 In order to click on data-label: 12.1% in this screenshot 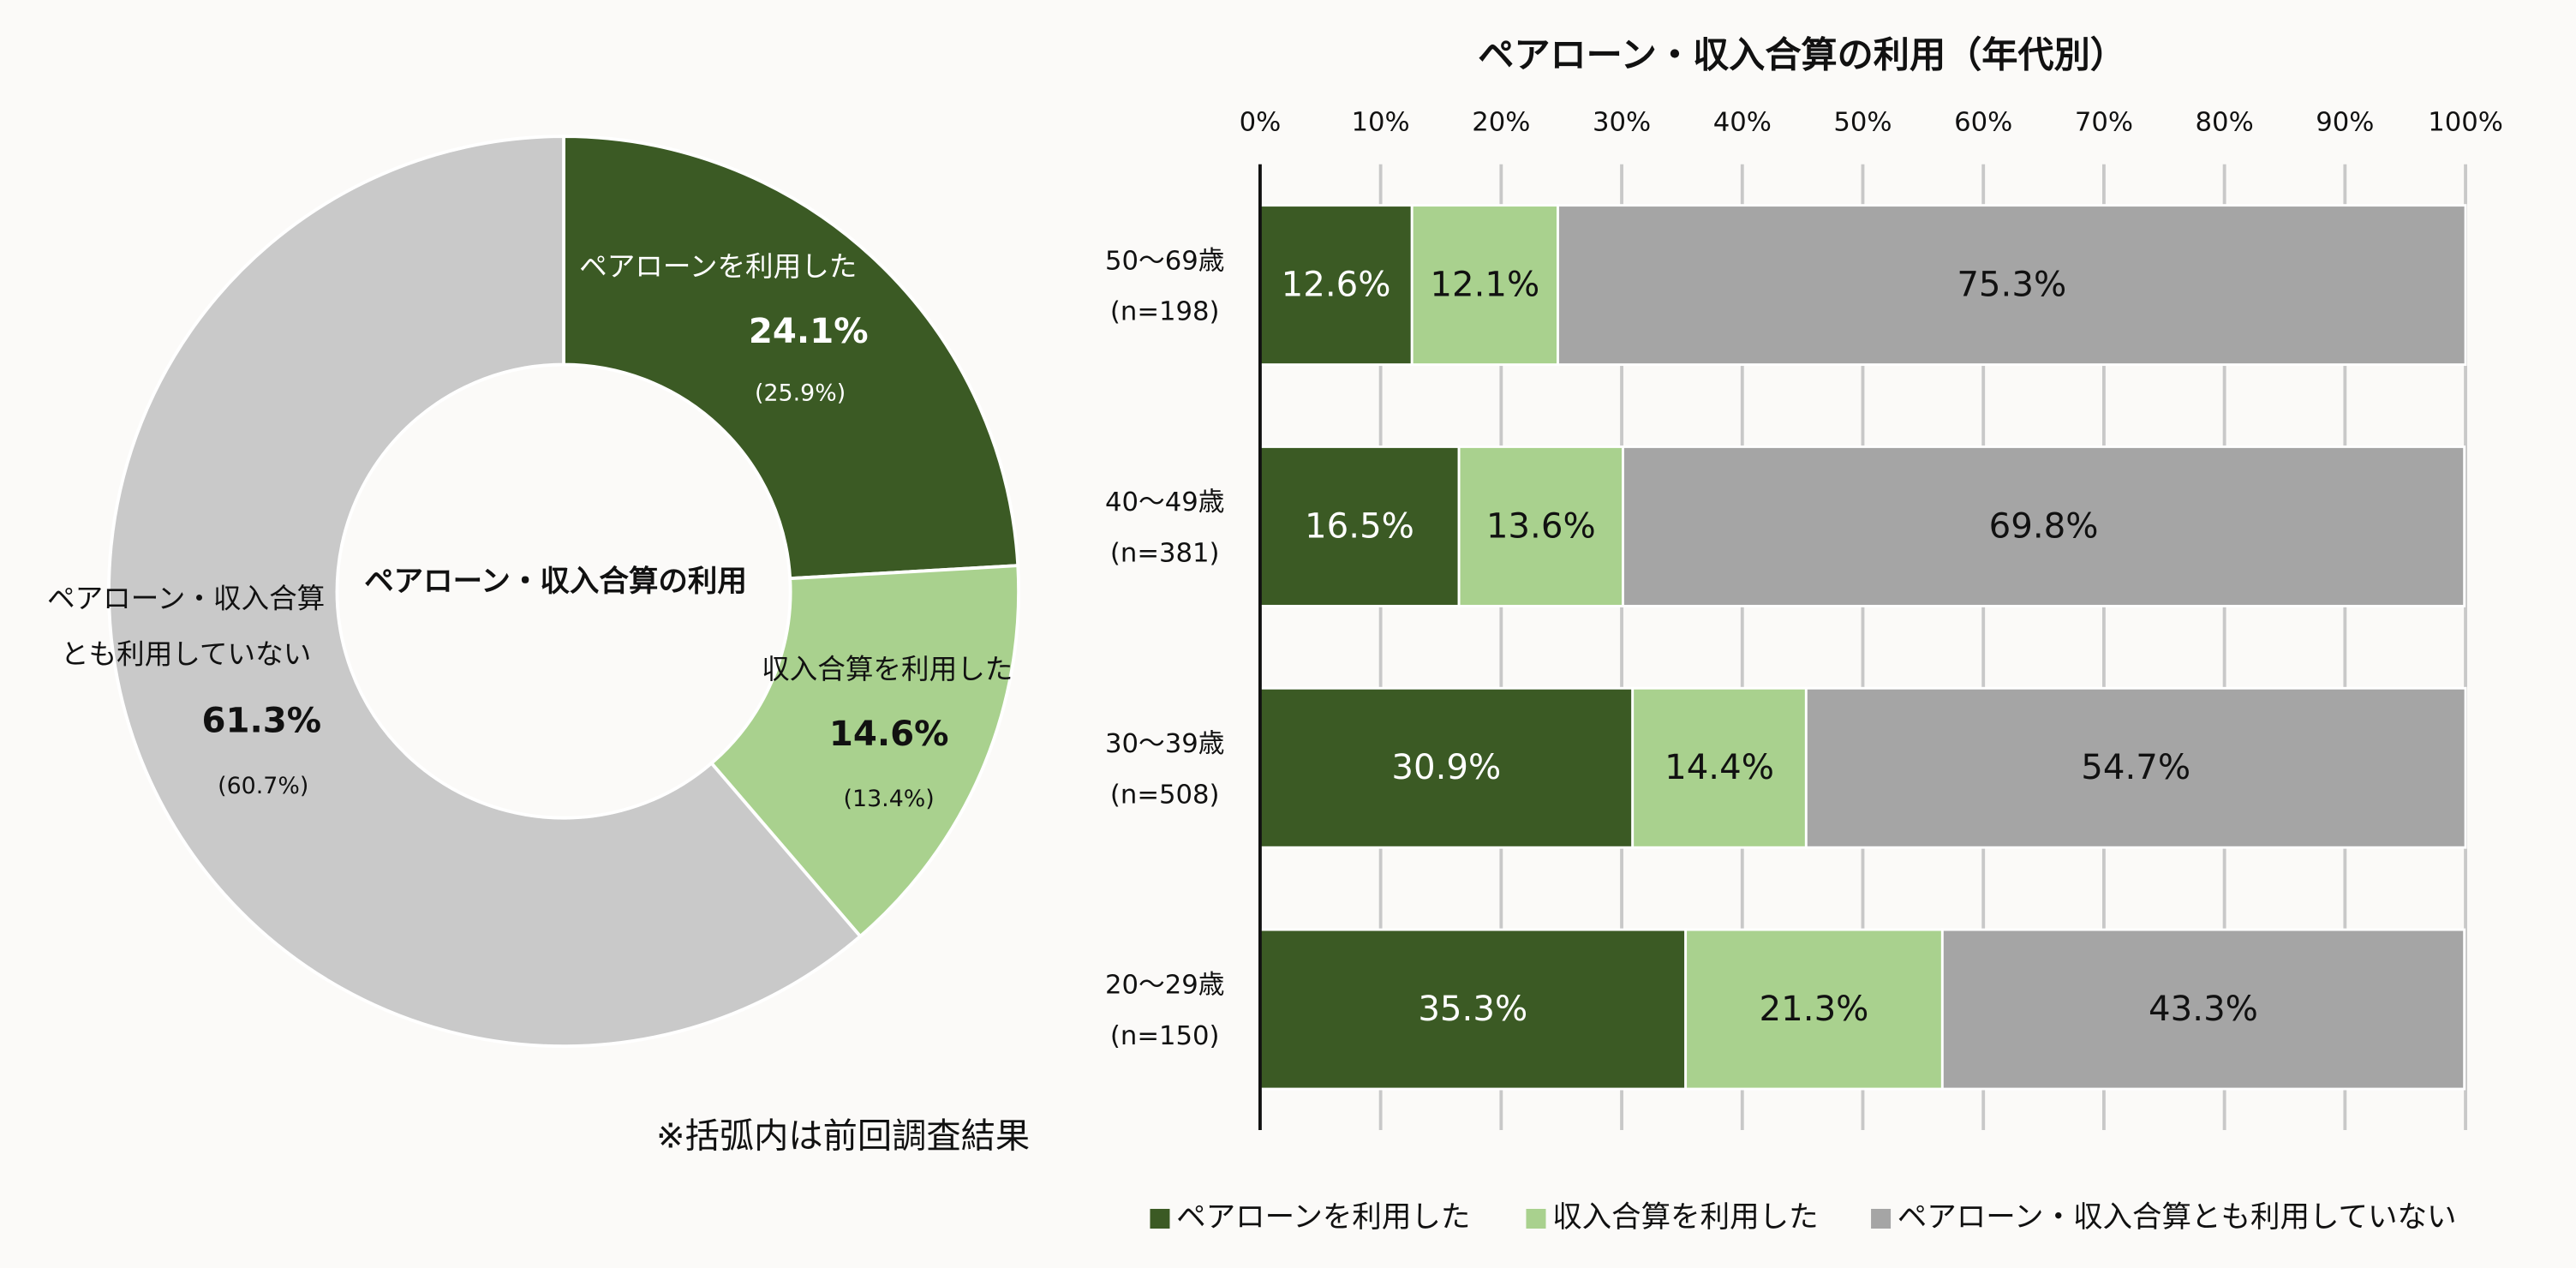, I will do `click(1485, 285)`.